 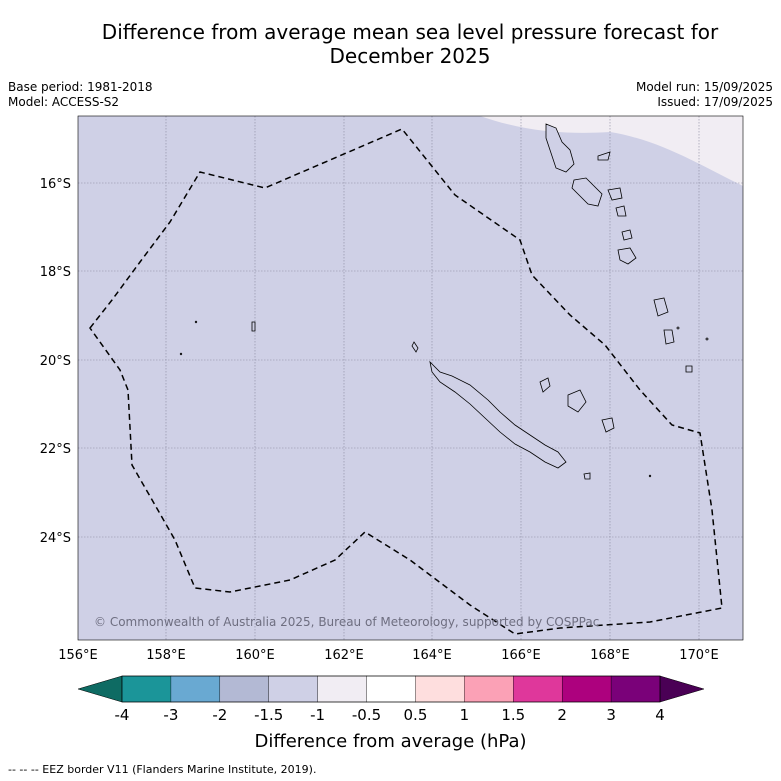 What do you see at coordinates (317, 715) in the screenshot?
I see `colorbar-tick-label: -1` at bounding box center [317, 715].